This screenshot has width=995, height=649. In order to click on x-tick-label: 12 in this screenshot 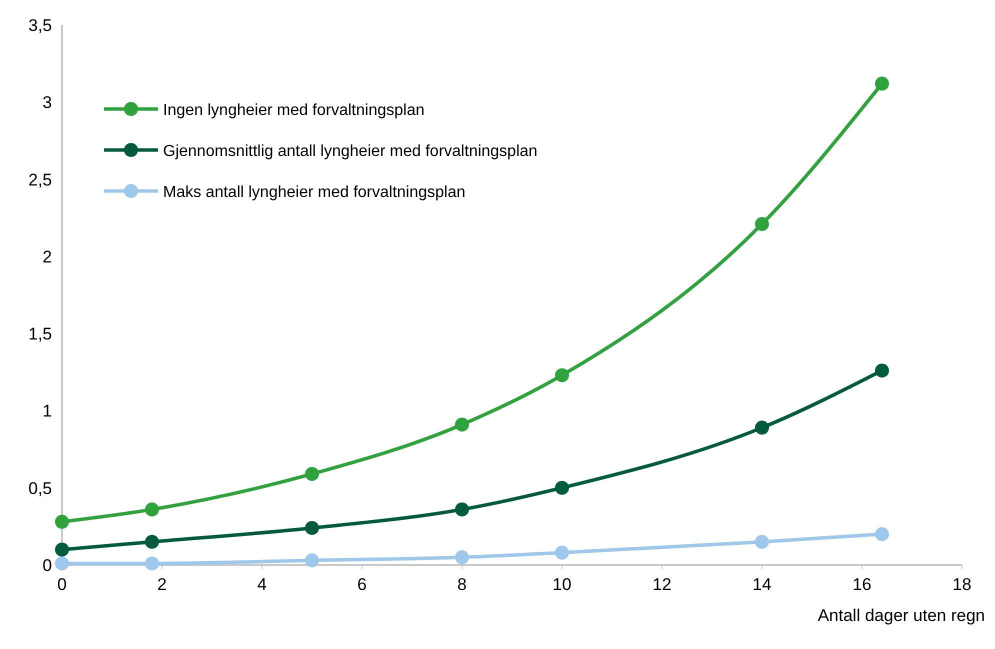, I will do `click(662, 584)`.